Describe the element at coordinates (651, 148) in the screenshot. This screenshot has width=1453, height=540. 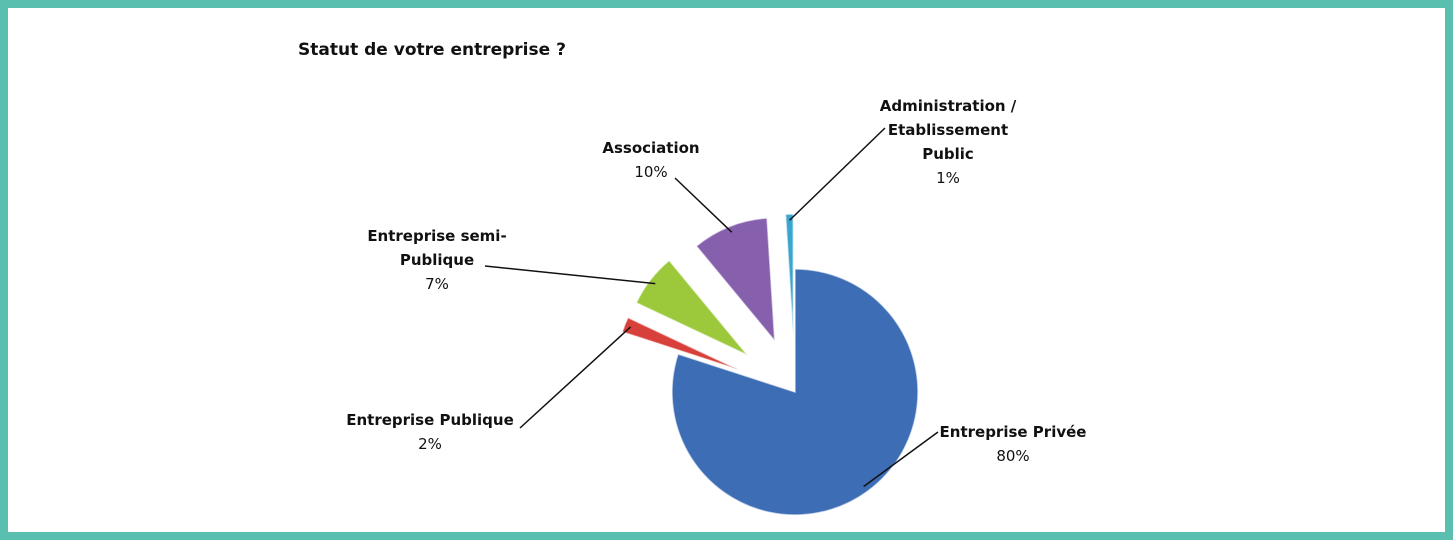
I see `category-label: Association` at that location.